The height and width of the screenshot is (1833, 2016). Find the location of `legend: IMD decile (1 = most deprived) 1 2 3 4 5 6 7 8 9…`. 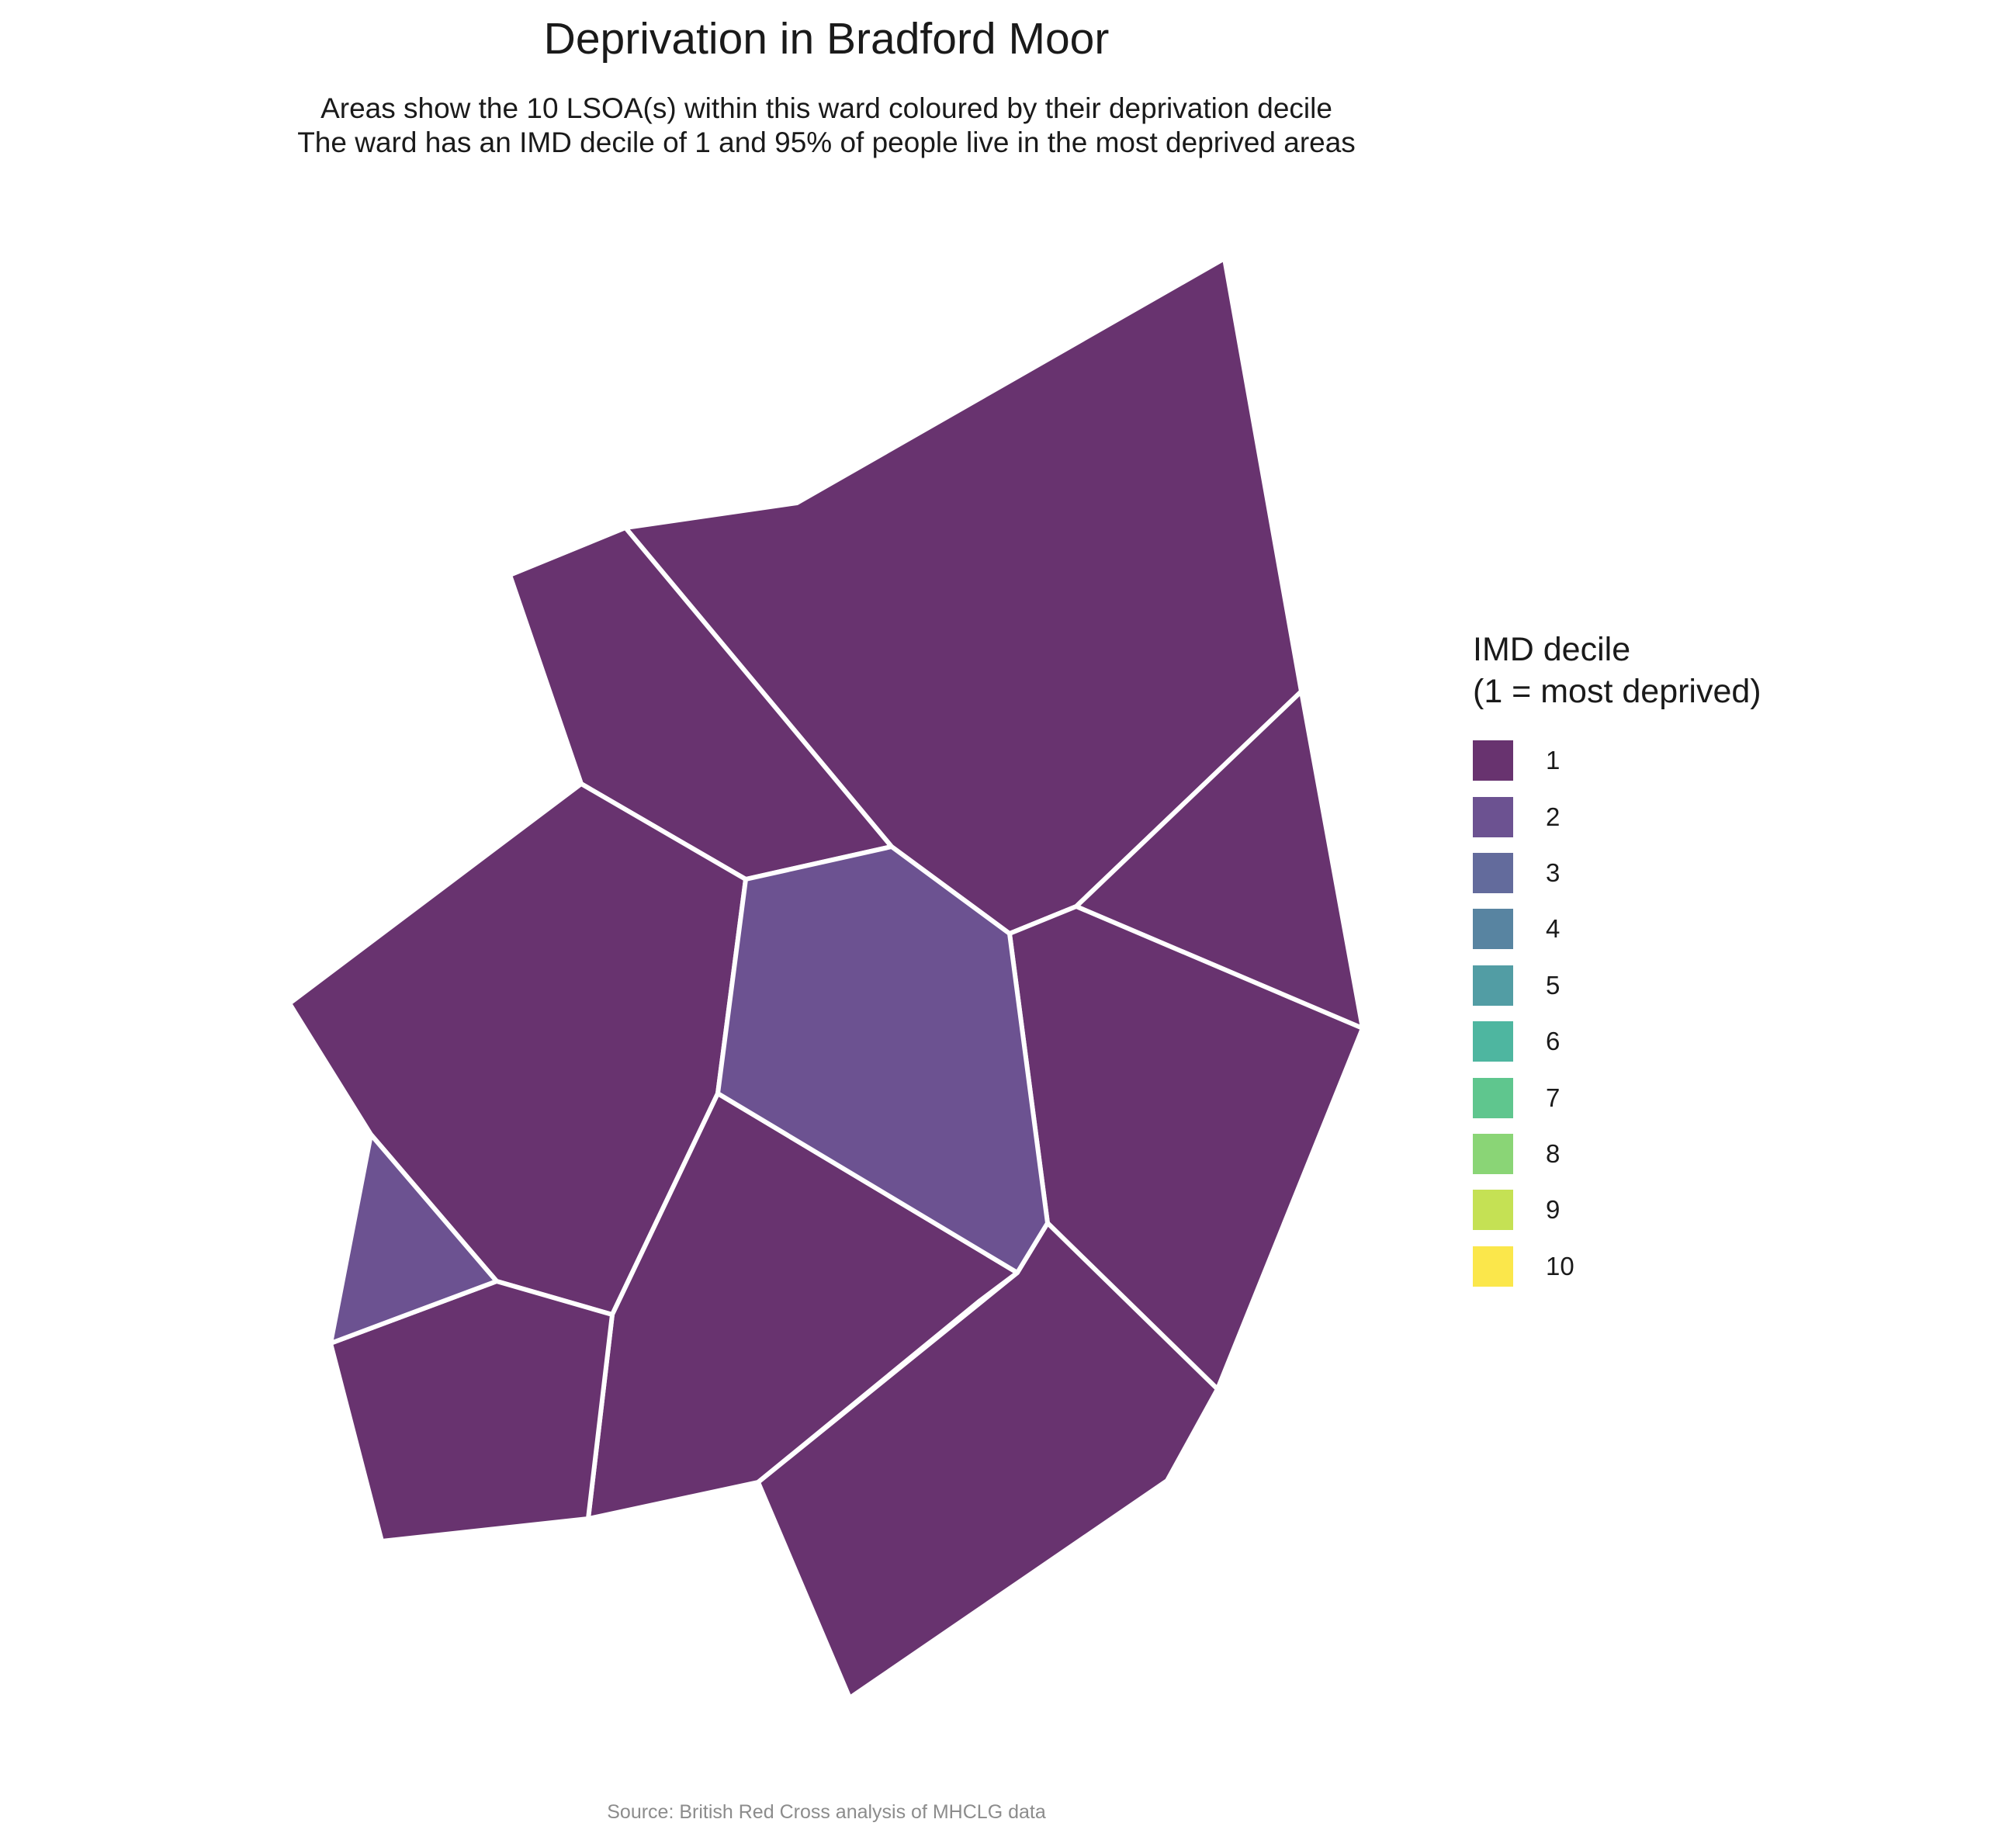

legend: IMD decile (1 = most deprived) 1 2 3 4 5 6 7 8 9… is located at coordinates (1617, 961).